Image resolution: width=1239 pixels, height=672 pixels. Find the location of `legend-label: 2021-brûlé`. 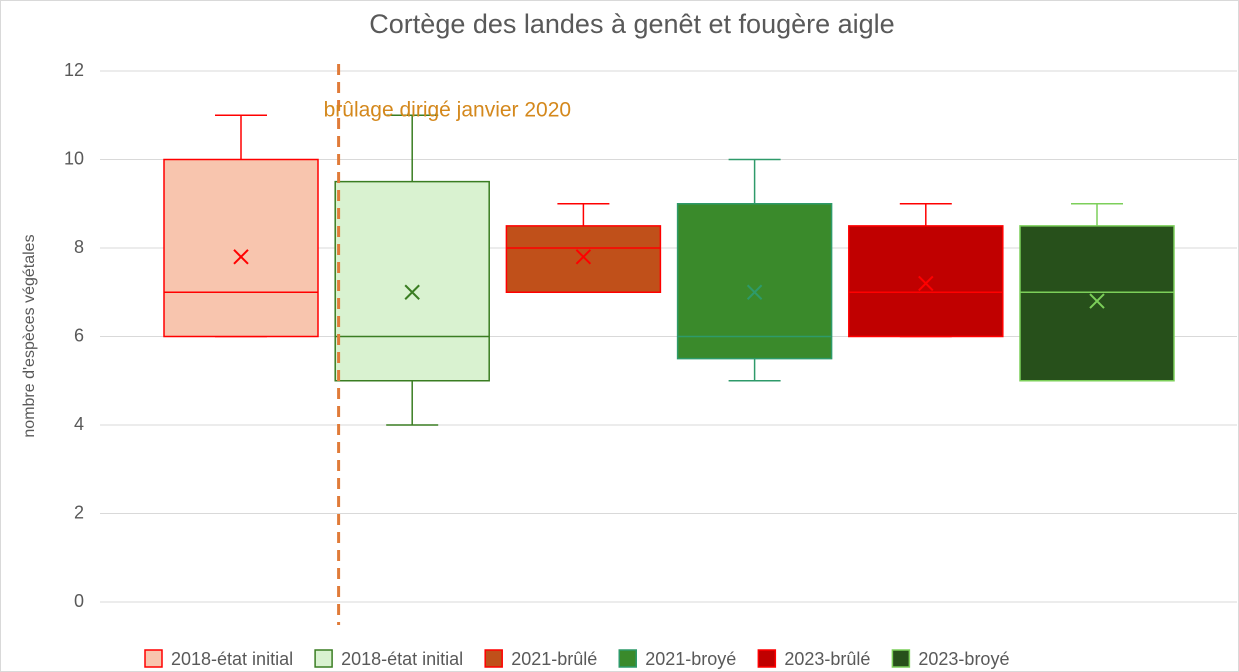

legend-label: 2021-brûlé is located at coordinates (554, 659).